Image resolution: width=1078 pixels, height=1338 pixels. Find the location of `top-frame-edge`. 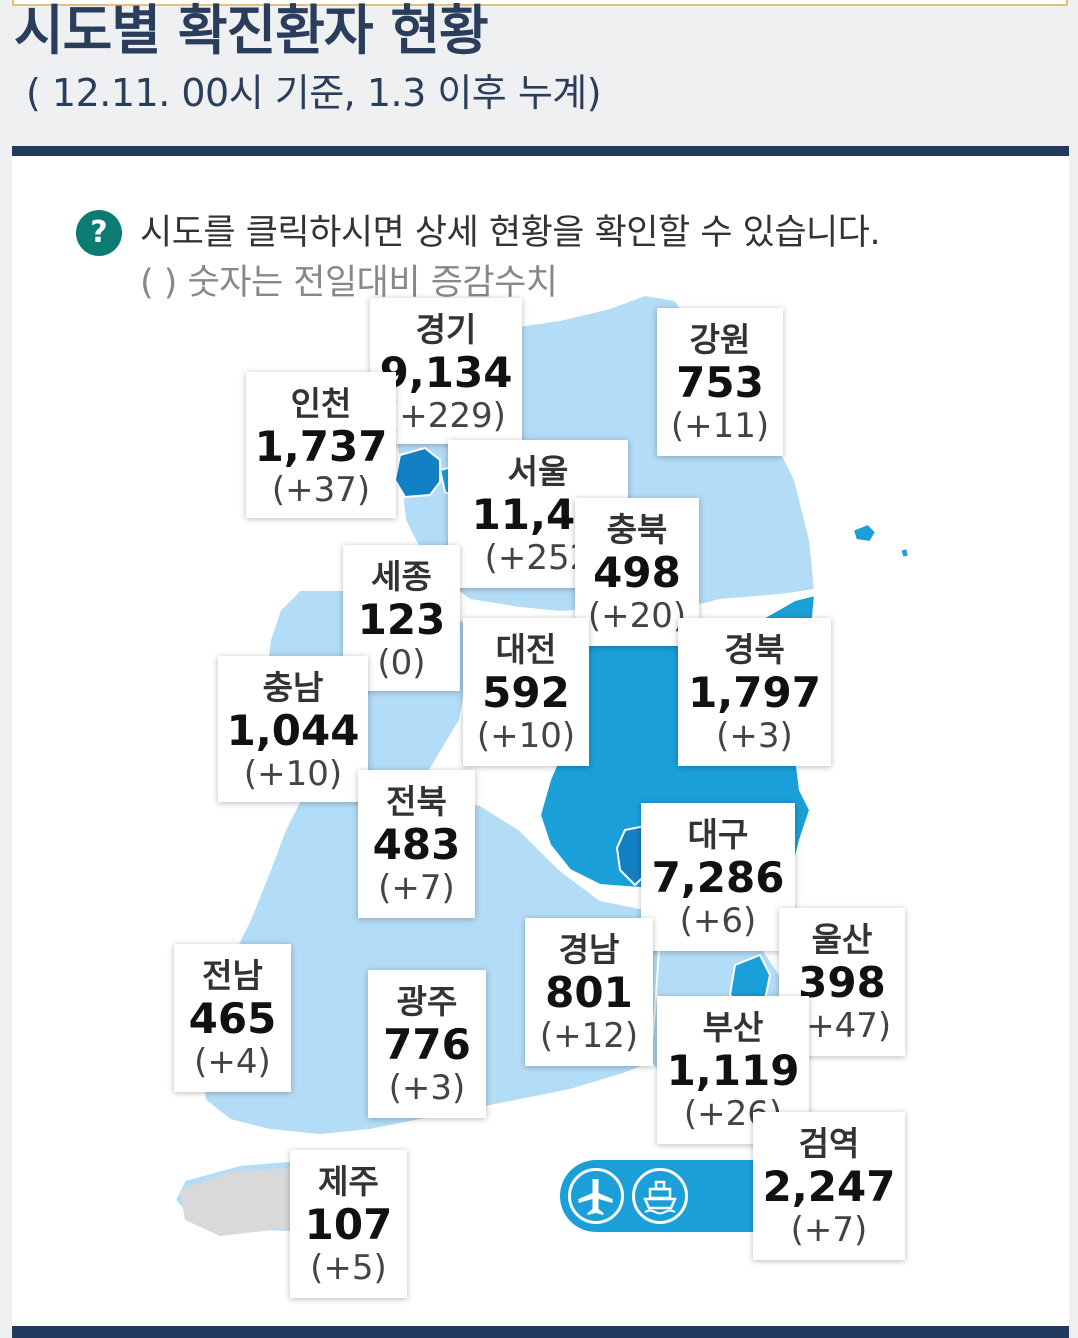

top-frame-edge is located at coordinates (540, 3).